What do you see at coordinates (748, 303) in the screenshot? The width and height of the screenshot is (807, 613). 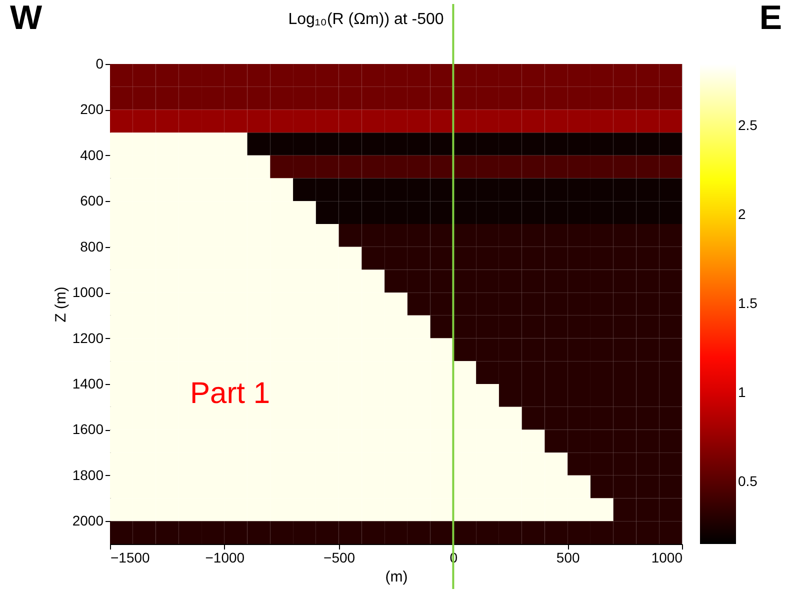 I see `color-bar-label: 1.5` at bounding box center [748, 303].